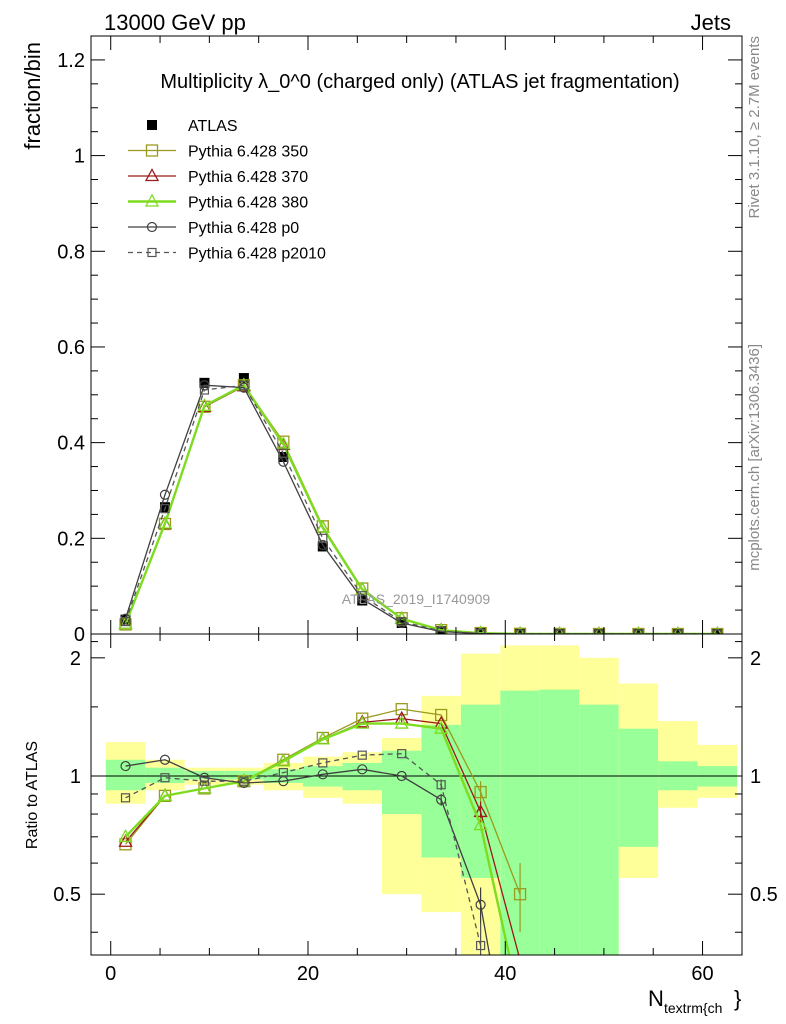 This screenshot has width=786, height=1024. What do you see at coordinates (693, 1008) in the screenshot?
I see `ratio-xlabel-sub: textrm{ch` at bounding box center [693, 1008].